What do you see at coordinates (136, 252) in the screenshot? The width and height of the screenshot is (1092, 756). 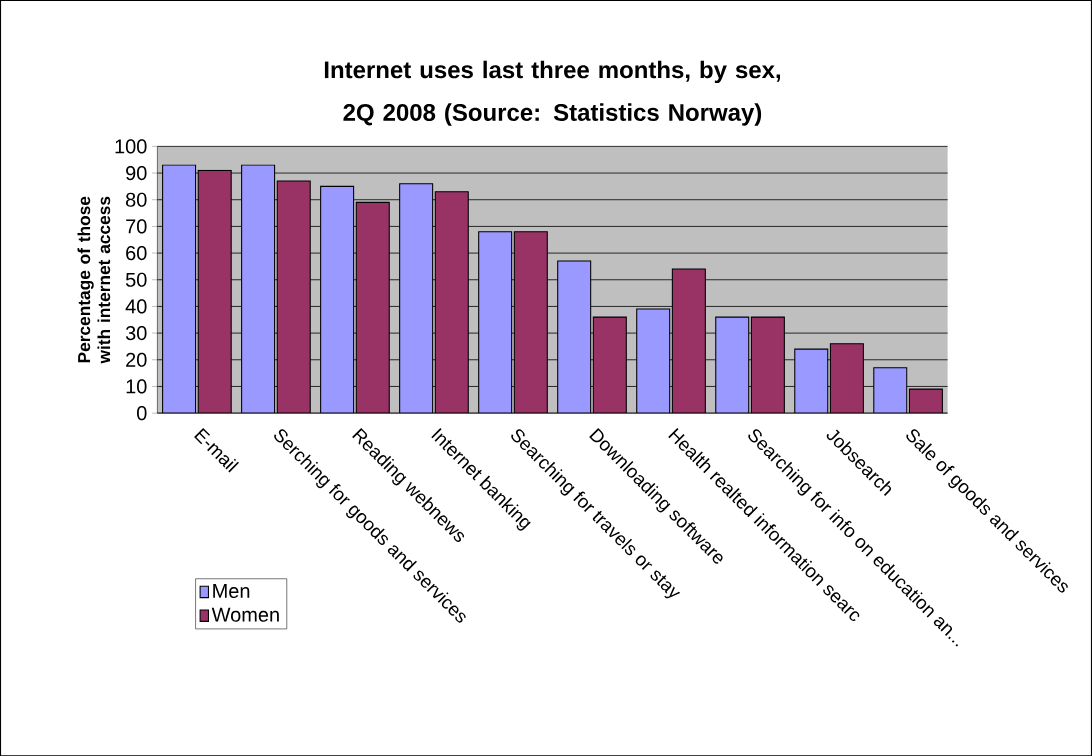 I see `y-tick-label: 60` at bounding box center [136, 252].